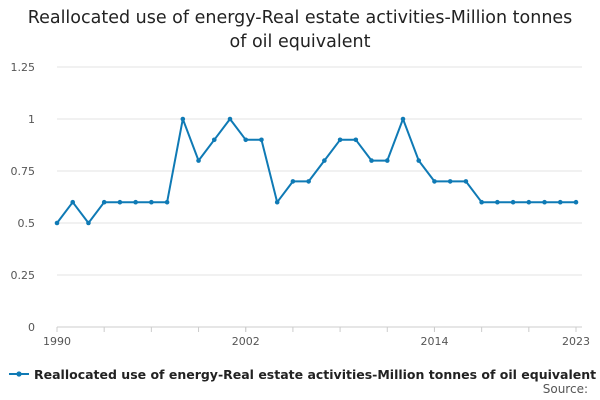 The width and height of the screenshot is (600, 400). Describe the element at coordinates (57, 341) in the screenshot. I see `x-tick-label: 1990` at that location.